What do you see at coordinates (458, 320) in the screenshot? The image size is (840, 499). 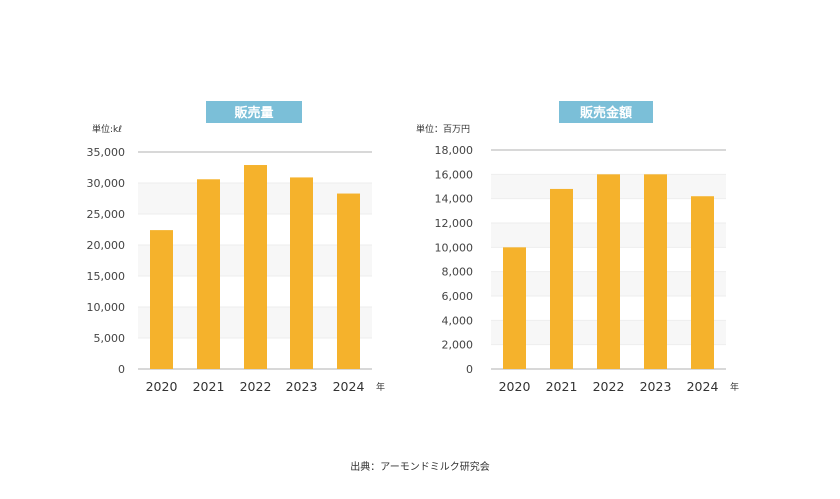 I see `y-tick-label: 4,000` at bounding box center [458, 320].